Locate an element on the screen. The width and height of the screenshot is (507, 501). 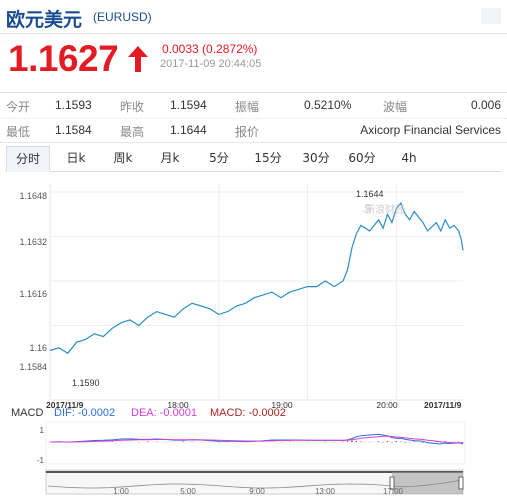
prev-close-label: 昨收 is located at coordinates (132, 107).